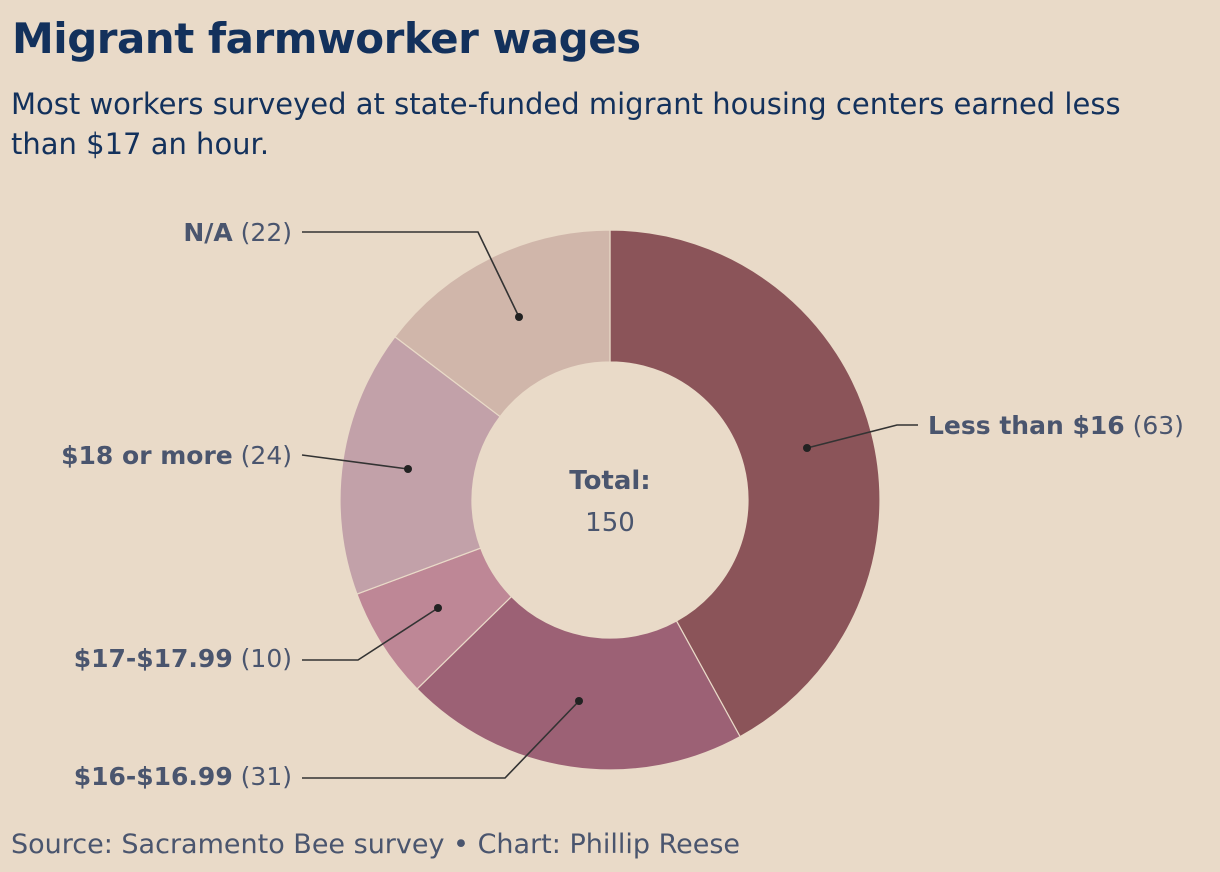 Image resolution: width=1220 pixels, height=872 pixels. Describe the element at coordinates (502, 323) in the screenshot. I see `slice-n-a` at that location.